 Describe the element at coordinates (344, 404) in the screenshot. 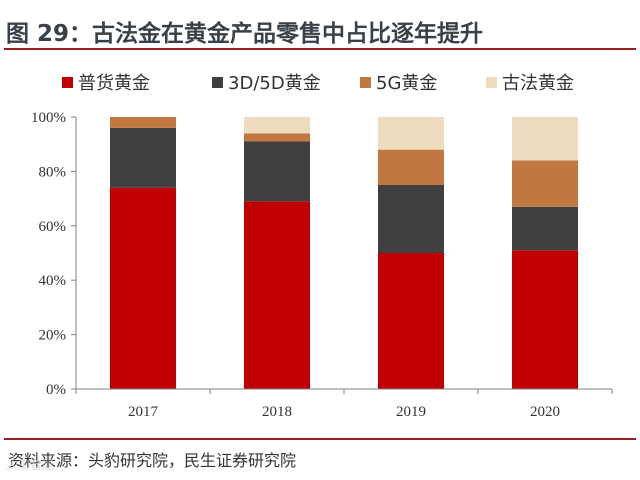

I see `x-axis: 2017 2018 2019 2020` at that location.